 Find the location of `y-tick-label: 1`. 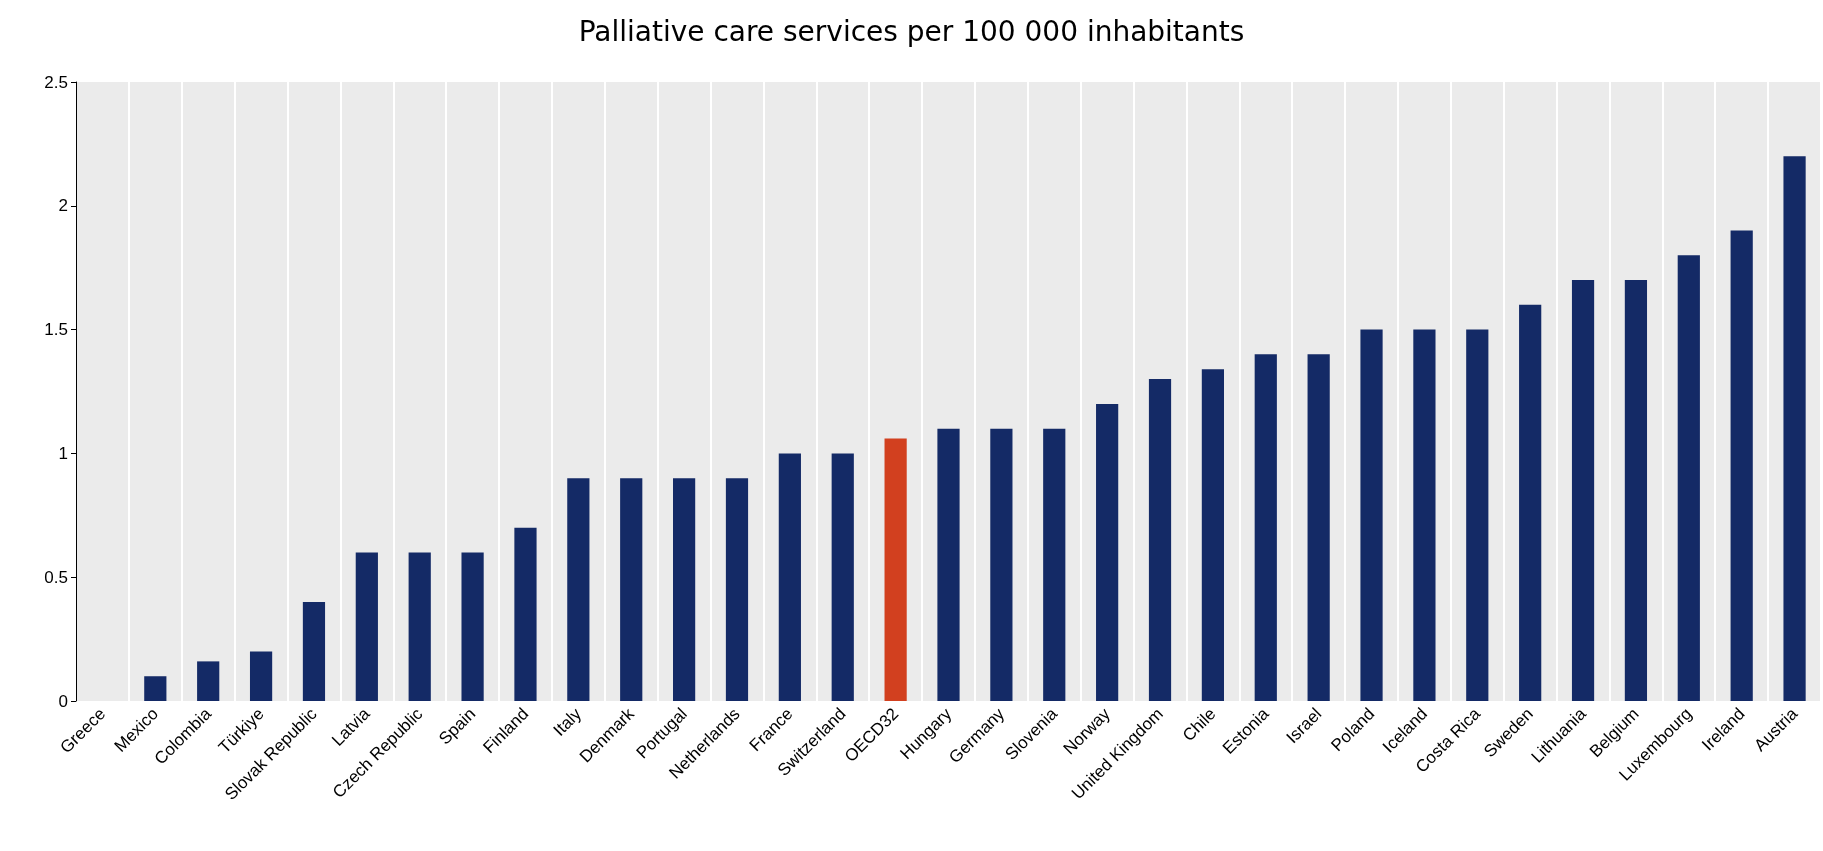

y-tick-label: 1 is located at coordinates (63, 453).